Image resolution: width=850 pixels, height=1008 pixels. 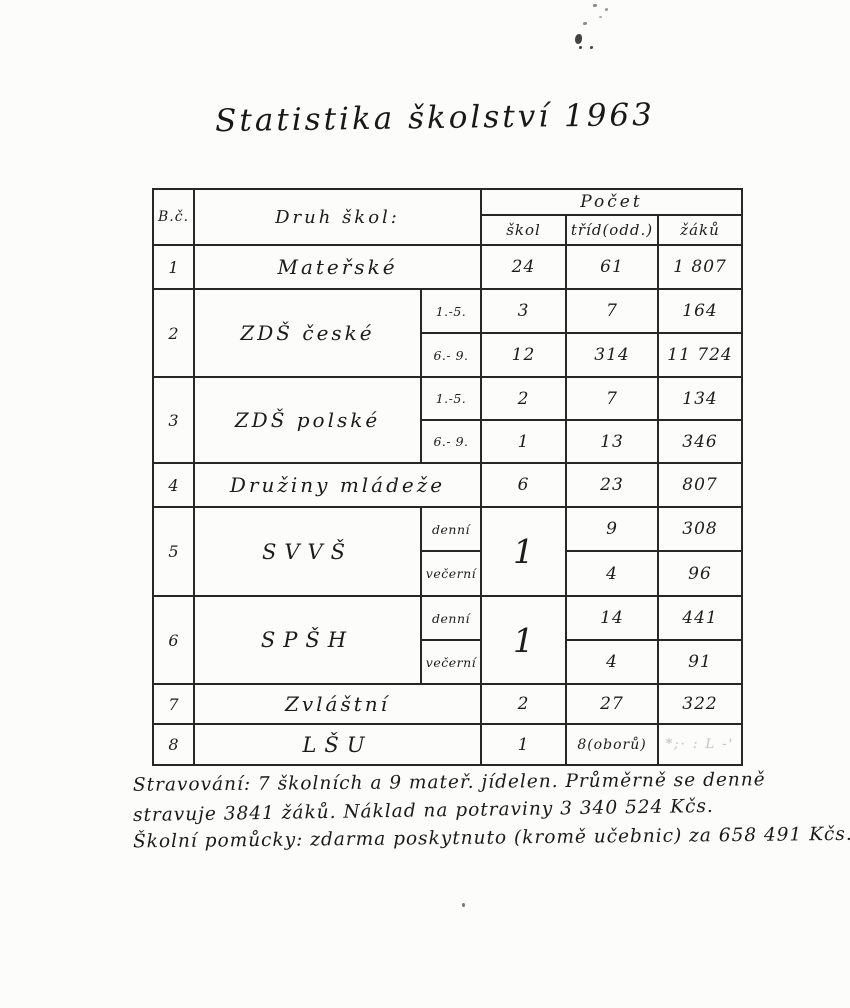 What do you see at coordinates (700, 704) in the screenshot?
I see `cell-zaku: 322` at bounding box center [700, 704].